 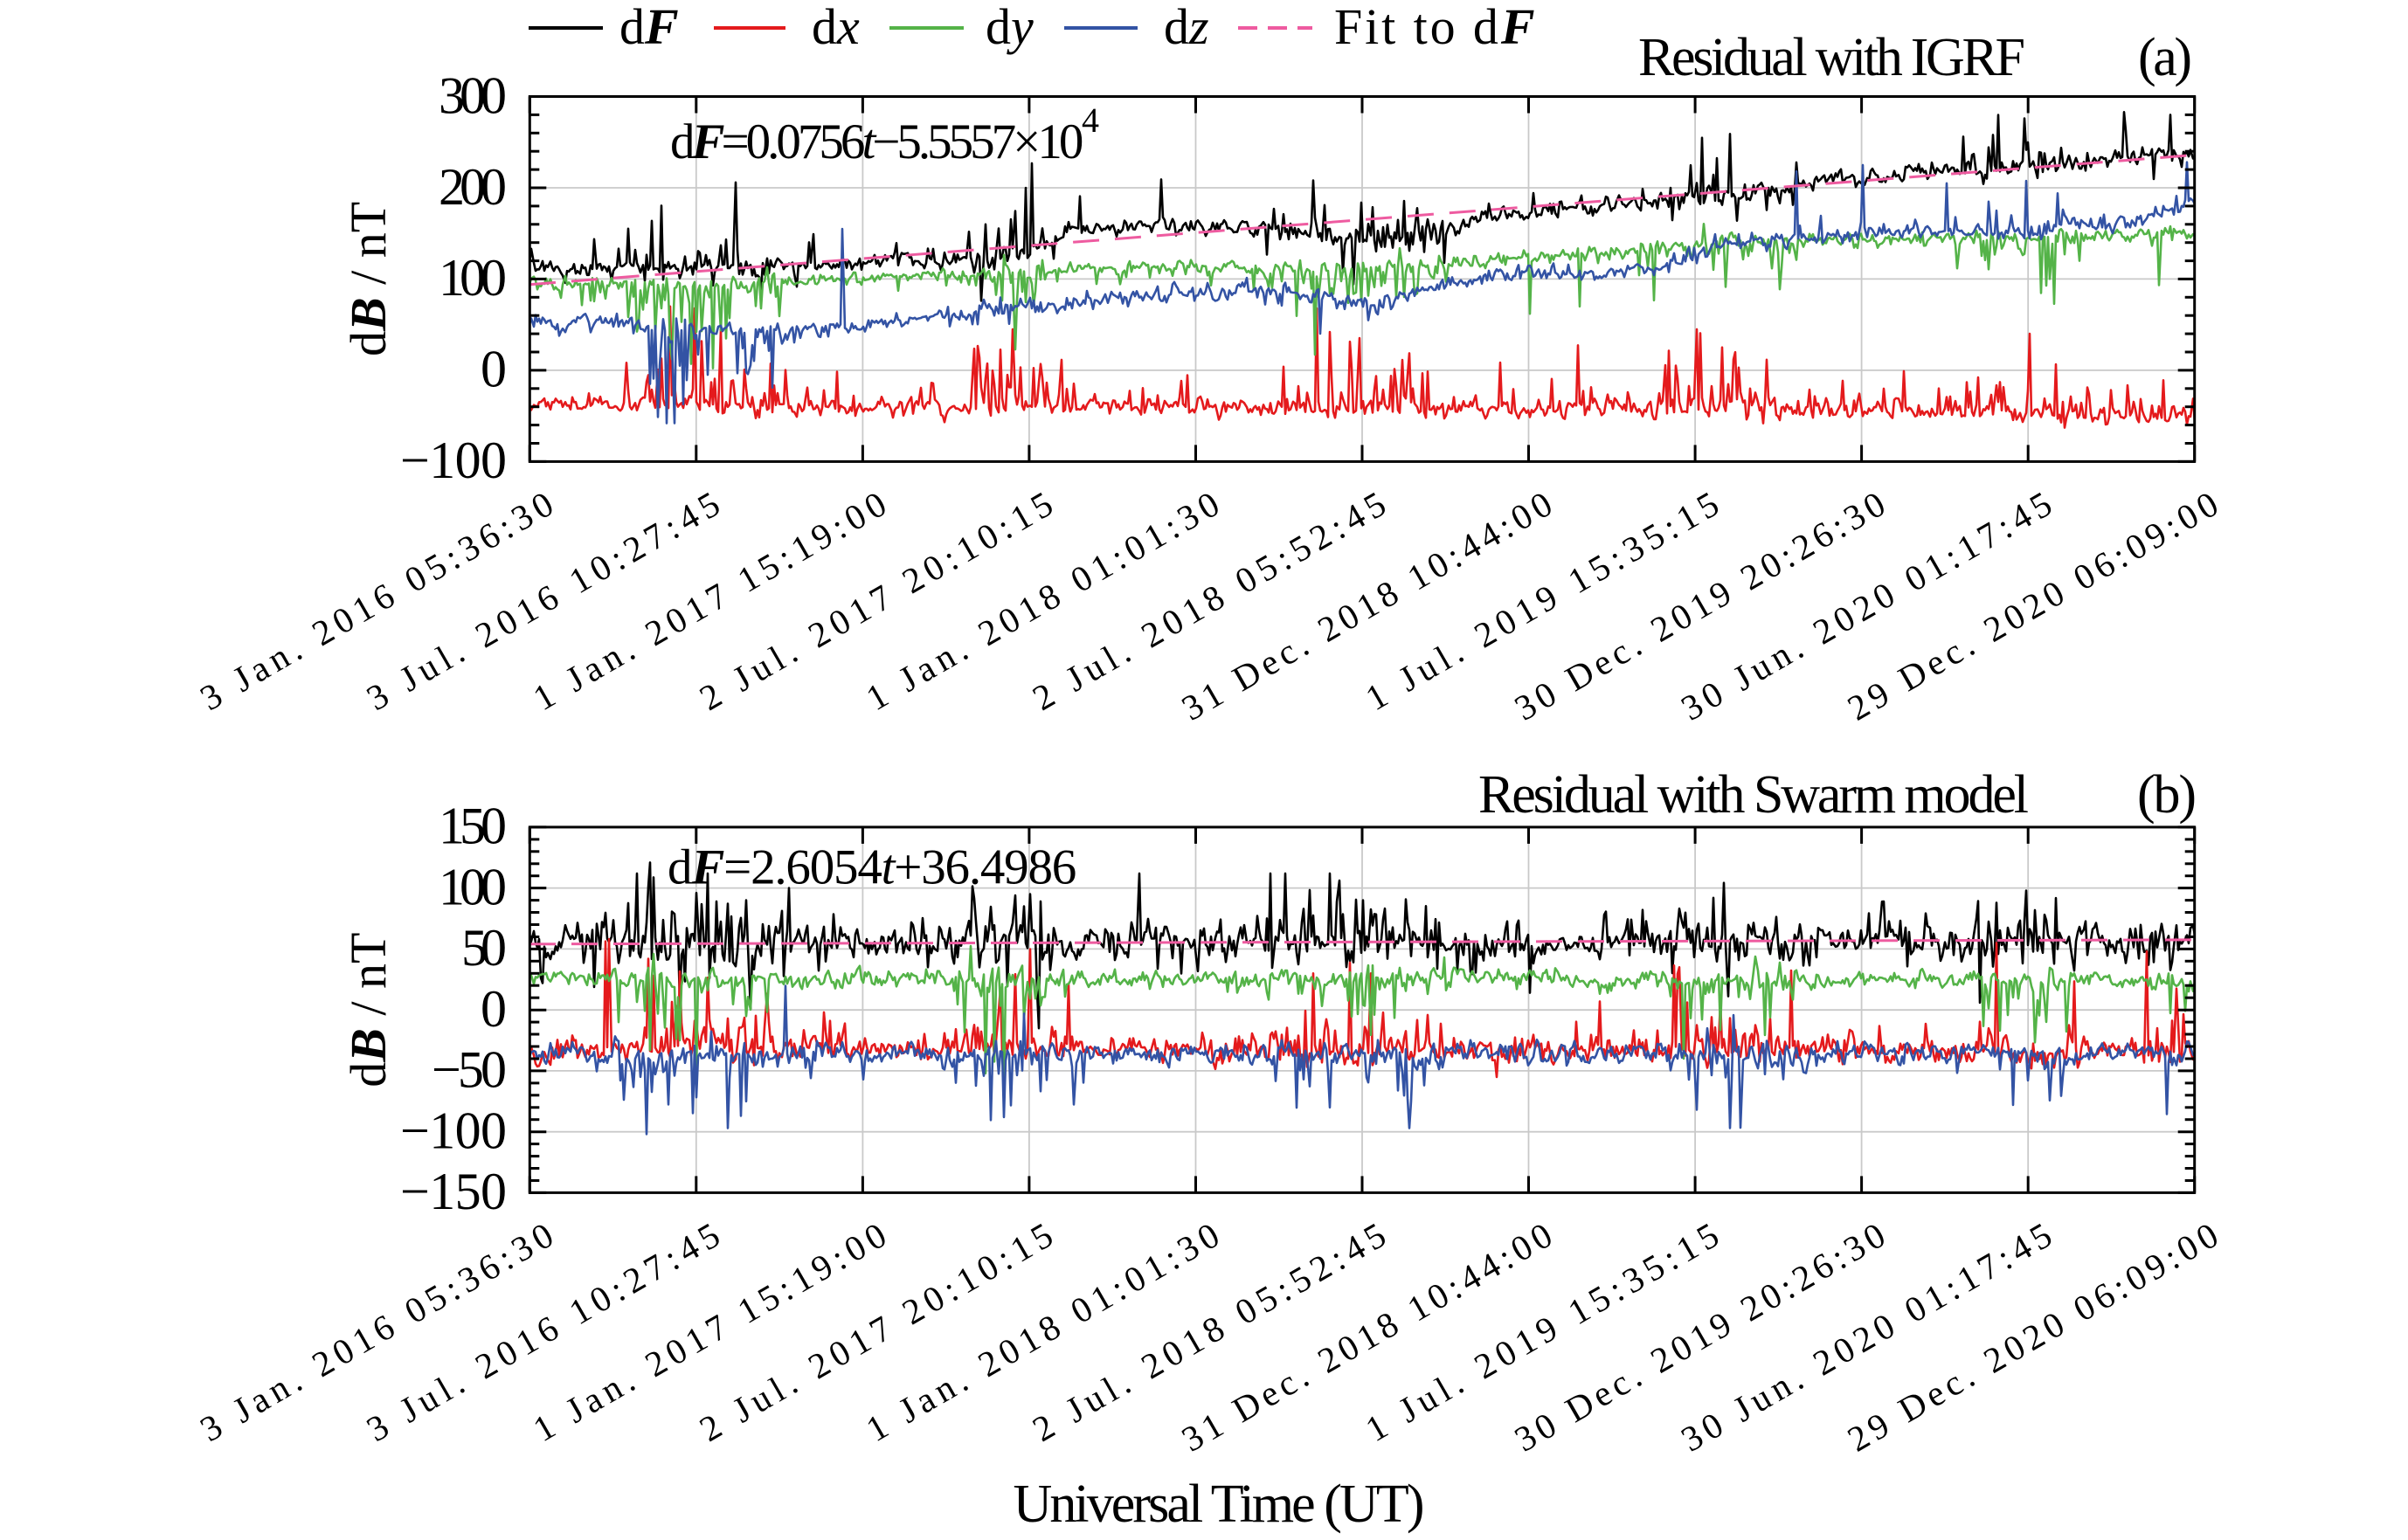 What do you see at coordinates (649, 27) in the screenshot?
I see `svg-text: dF` at bounding box center [649, 27].